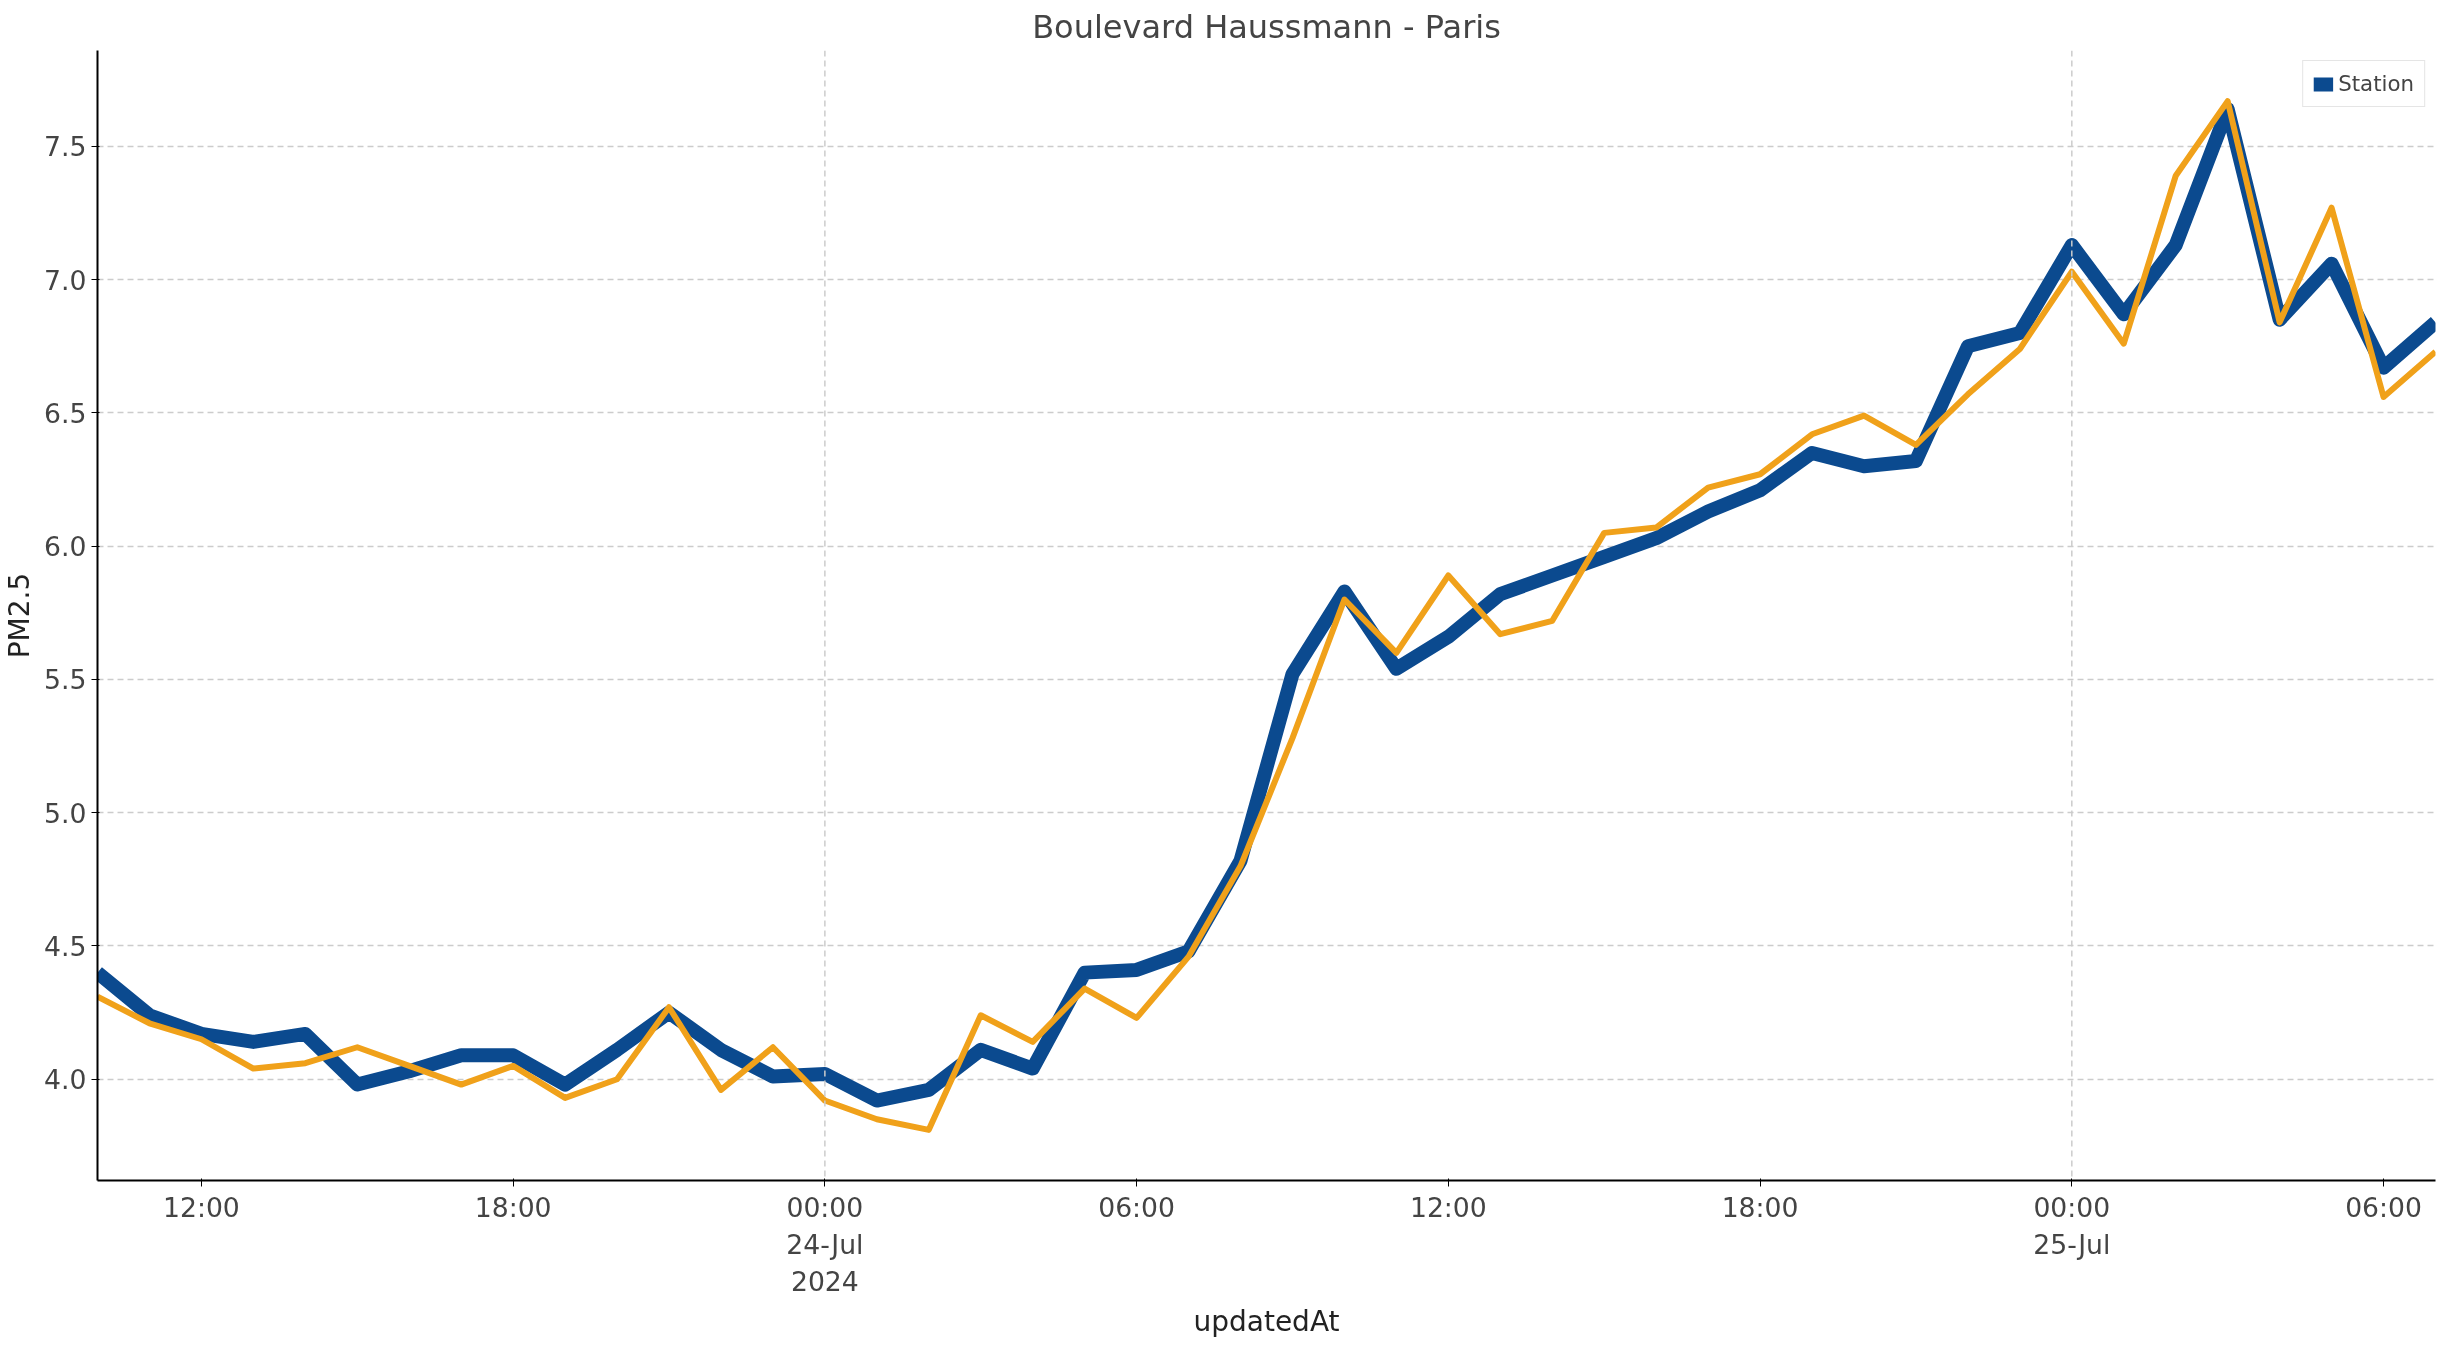  What do you see at coordinates (65, 1080) in the screenshot?
I see `y-tick-label: 4.0` at bounding box center [65, 1080].